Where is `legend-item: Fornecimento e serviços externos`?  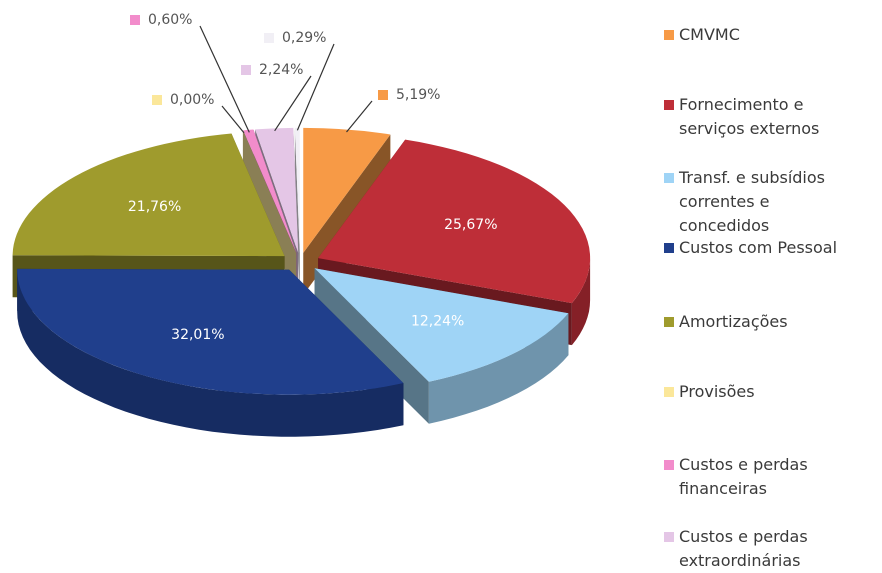 legend-item: Fornecimento e serviços externos is located at coordinates (759, 117).